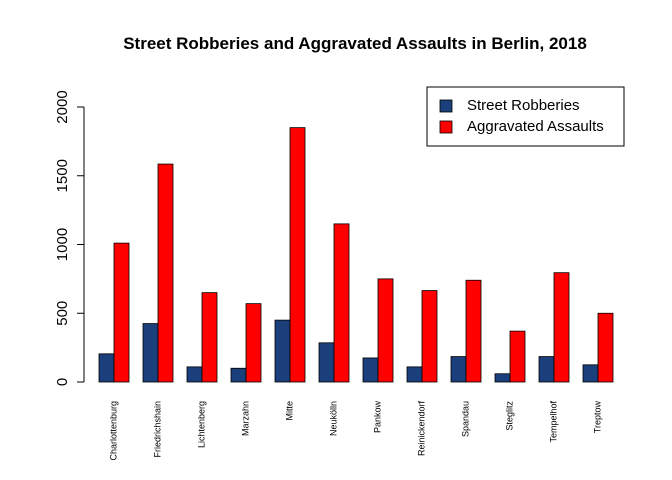 Image resolution: width=672 pixels, height=480 pixels. I want to click on x-tick-label: Reinickendorf, so click(421, 429).